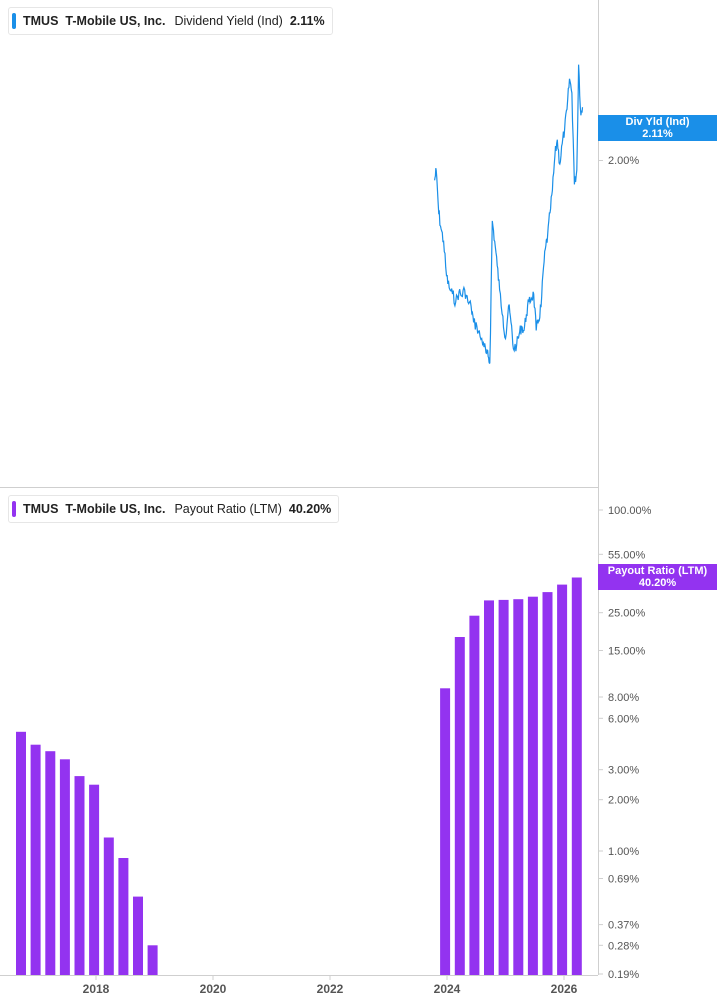 The width and height of the screenshot is (717, 1005). I want to click on payout-y-tick-label: 25.00%, so click(627, 614).